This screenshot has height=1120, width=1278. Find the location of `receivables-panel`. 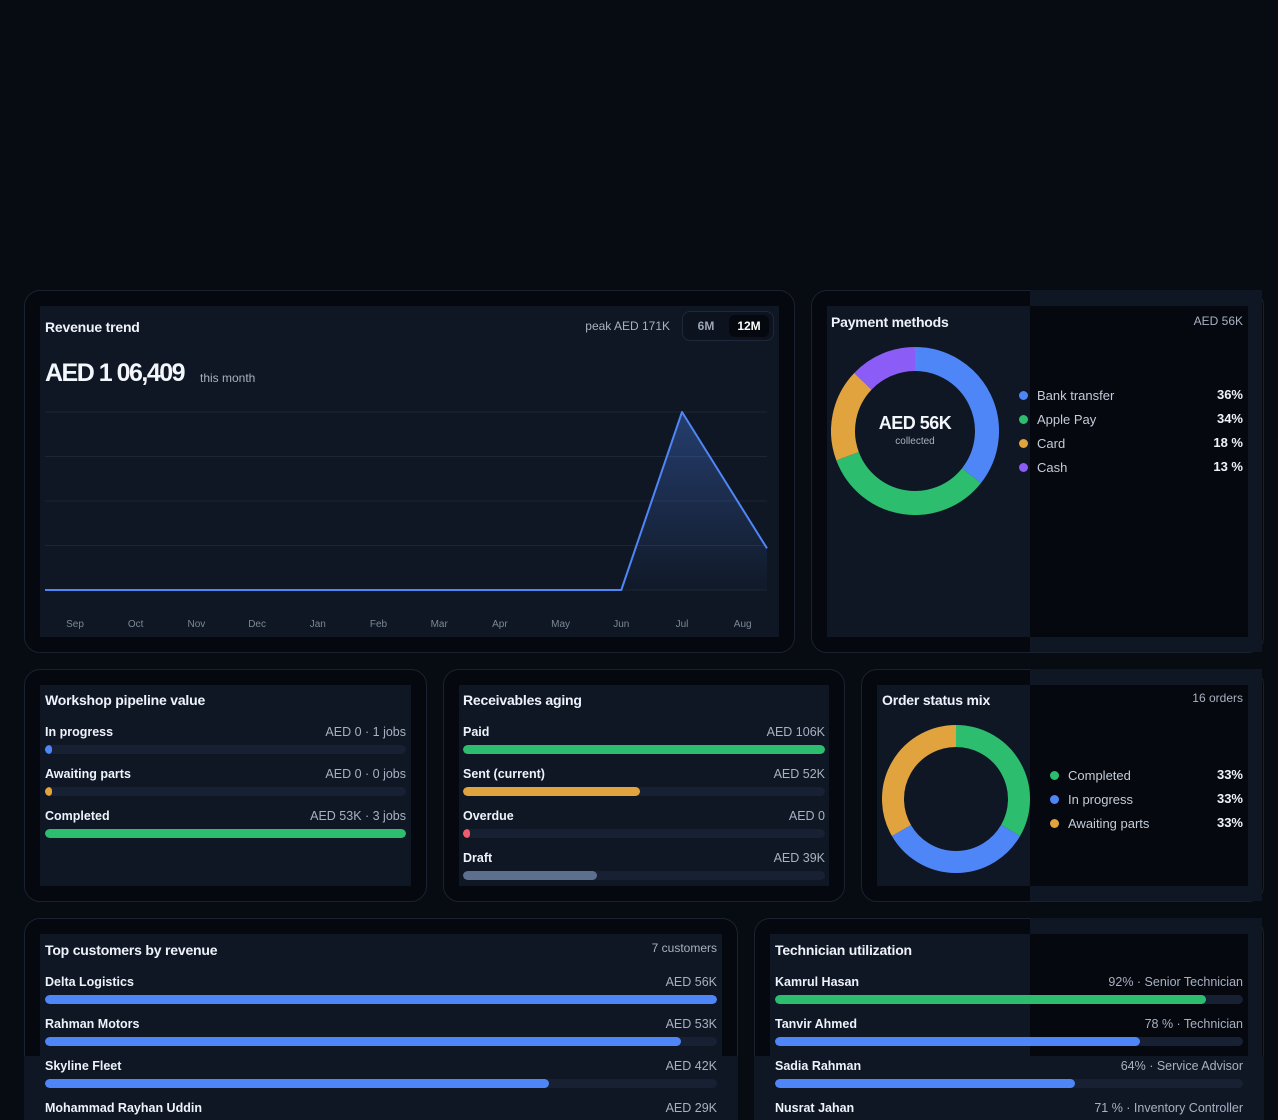

receivables-panel is located at coordinates (644, 785).